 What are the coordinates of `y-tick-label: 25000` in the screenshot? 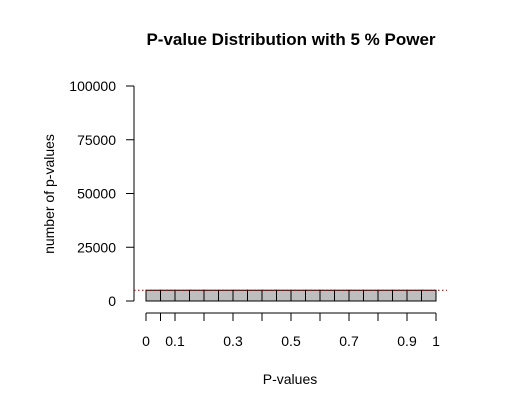 It's located at (96, 247).